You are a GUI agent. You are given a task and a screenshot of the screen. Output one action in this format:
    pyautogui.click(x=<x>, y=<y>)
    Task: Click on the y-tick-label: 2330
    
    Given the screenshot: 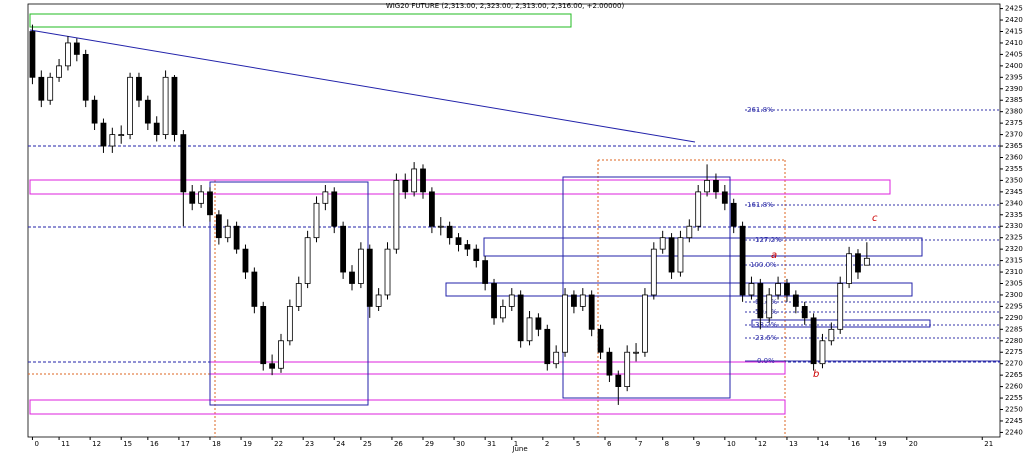 What is the action you would take?
    pyautogui.click(x=1014, y=226)
    